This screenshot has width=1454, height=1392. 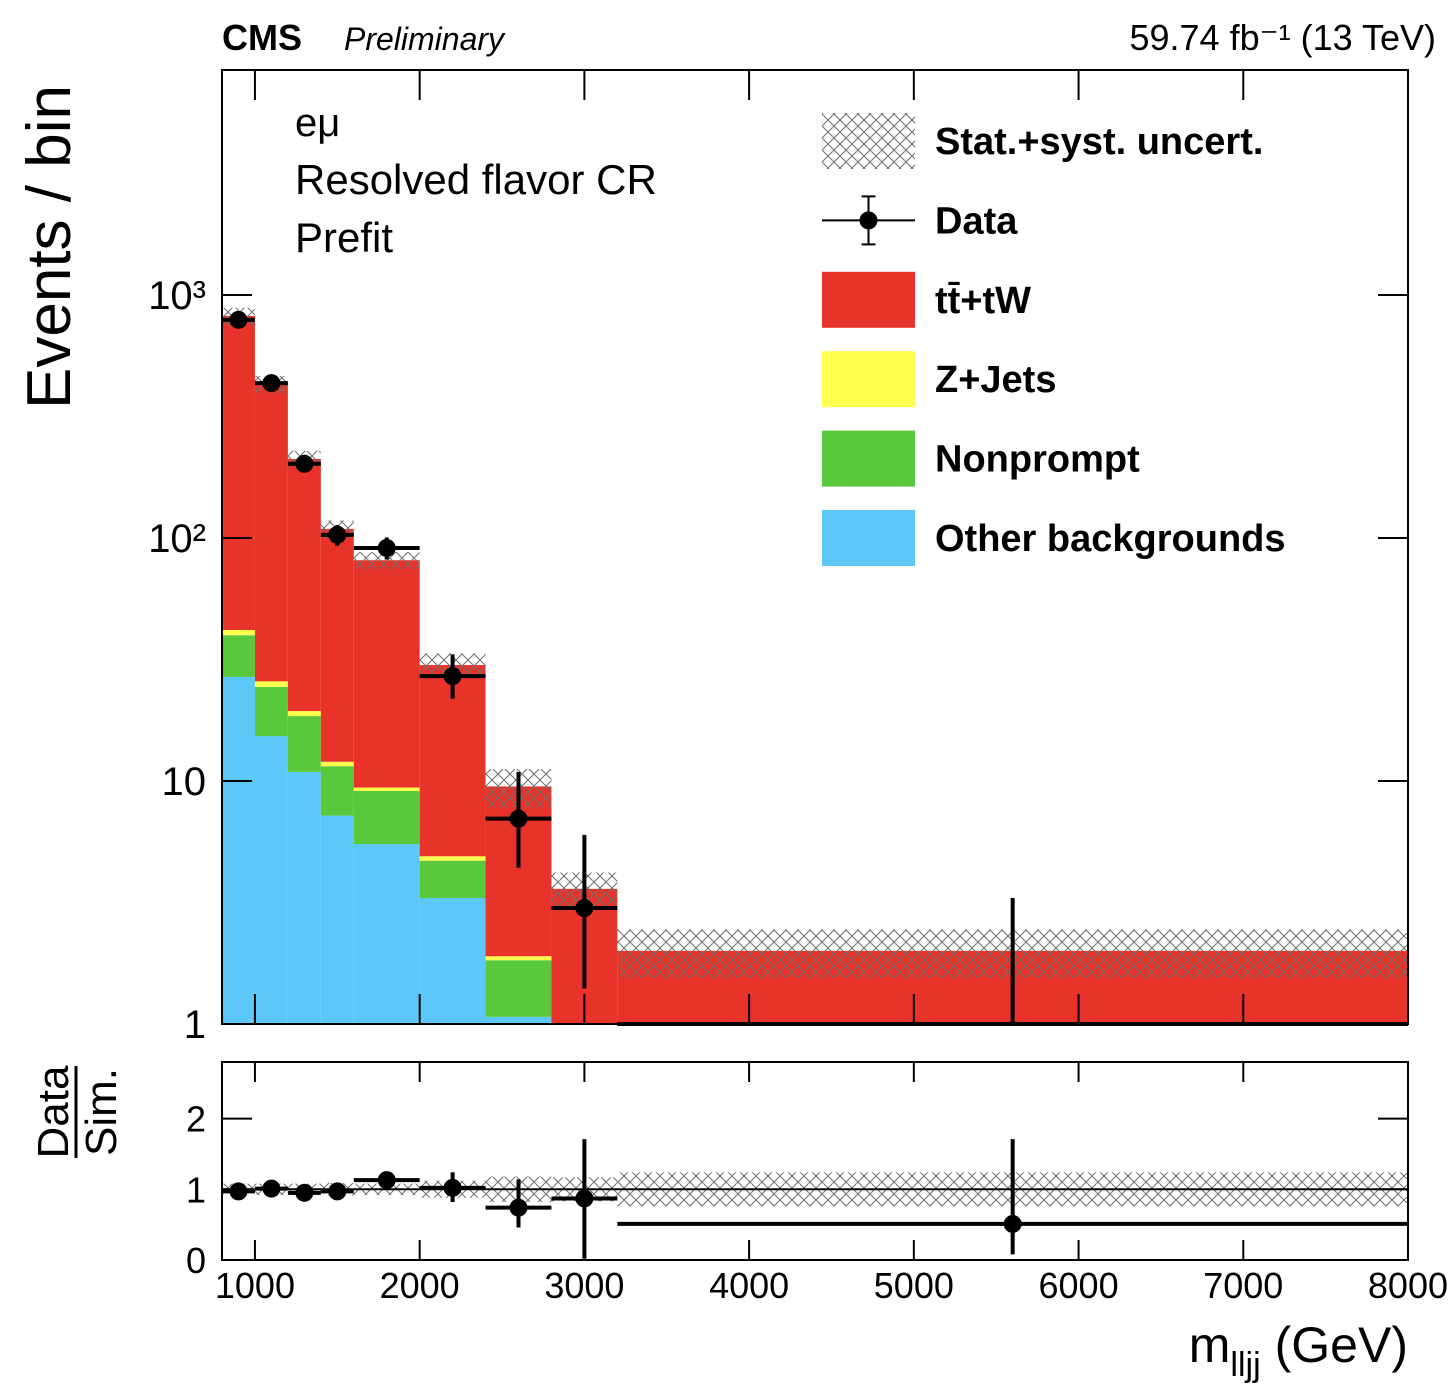 What do you see at coordinates (868, 220) in the screenshot?
I see `legend-marker` at bounding box center [868, 220].